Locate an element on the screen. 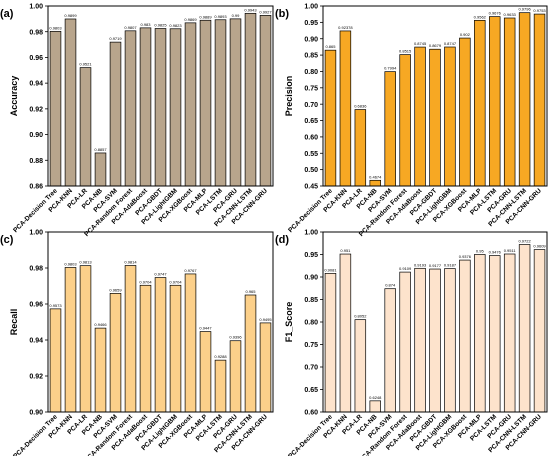 This screenshot has width=550, height=461. data-label-1: 0.865 is located at coordinates (330, 46).